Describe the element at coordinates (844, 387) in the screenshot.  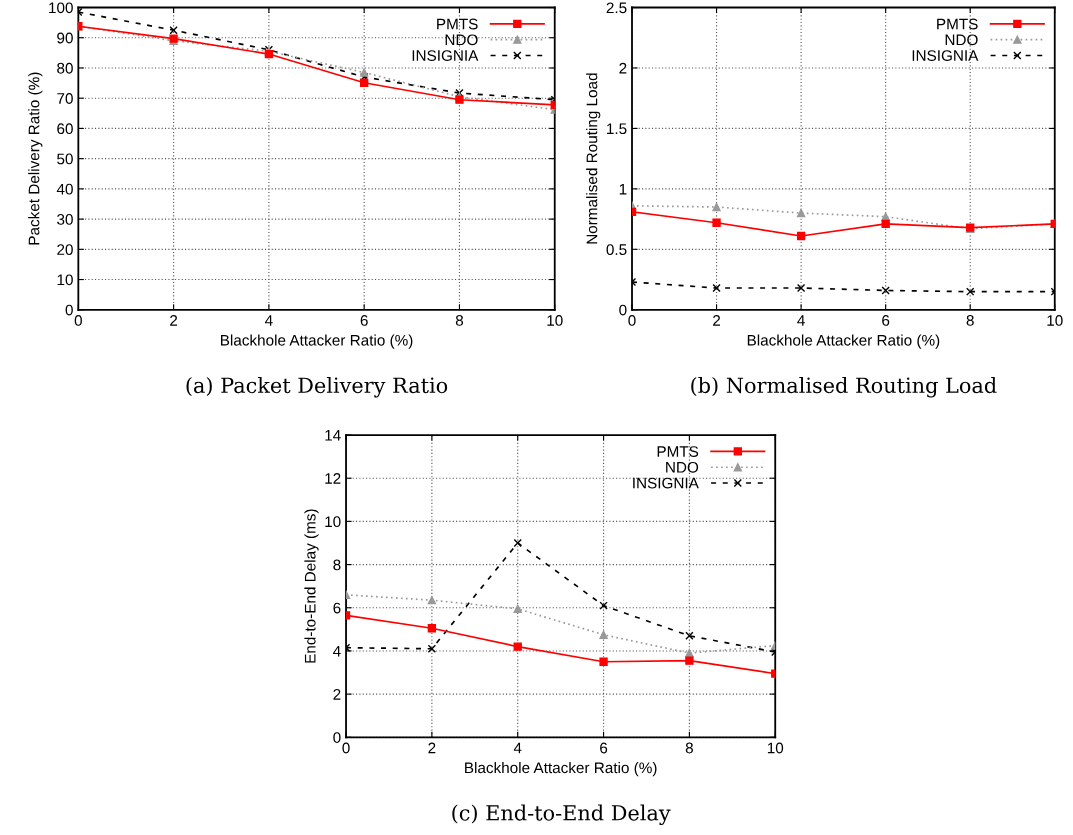
I see `text: (b) Normalised Routing Load` at that location.